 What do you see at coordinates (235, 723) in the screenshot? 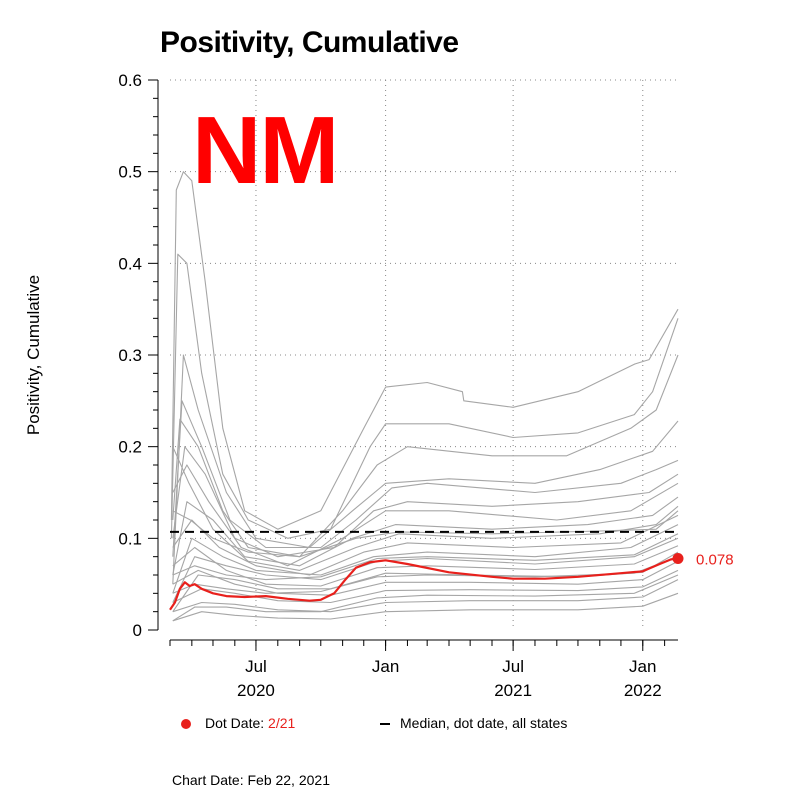
I see `legend-dot-label: Dot Date:` at bounding box center [235, 723].